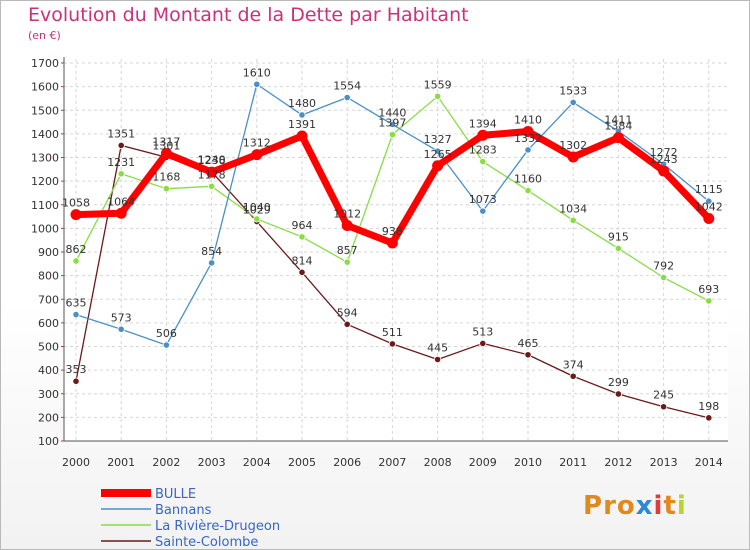 The width and height of the screenshot is (750, 550). I want to click on x-tick-label: 2007, so click(392, 462).